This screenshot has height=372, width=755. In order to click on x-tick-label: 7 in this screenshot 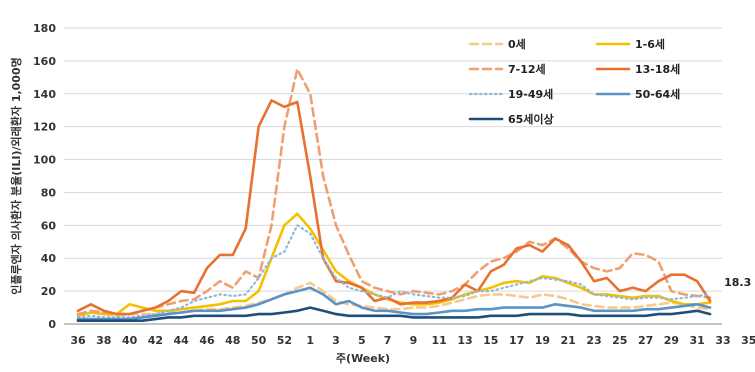, I will do `click(388, 340)`.